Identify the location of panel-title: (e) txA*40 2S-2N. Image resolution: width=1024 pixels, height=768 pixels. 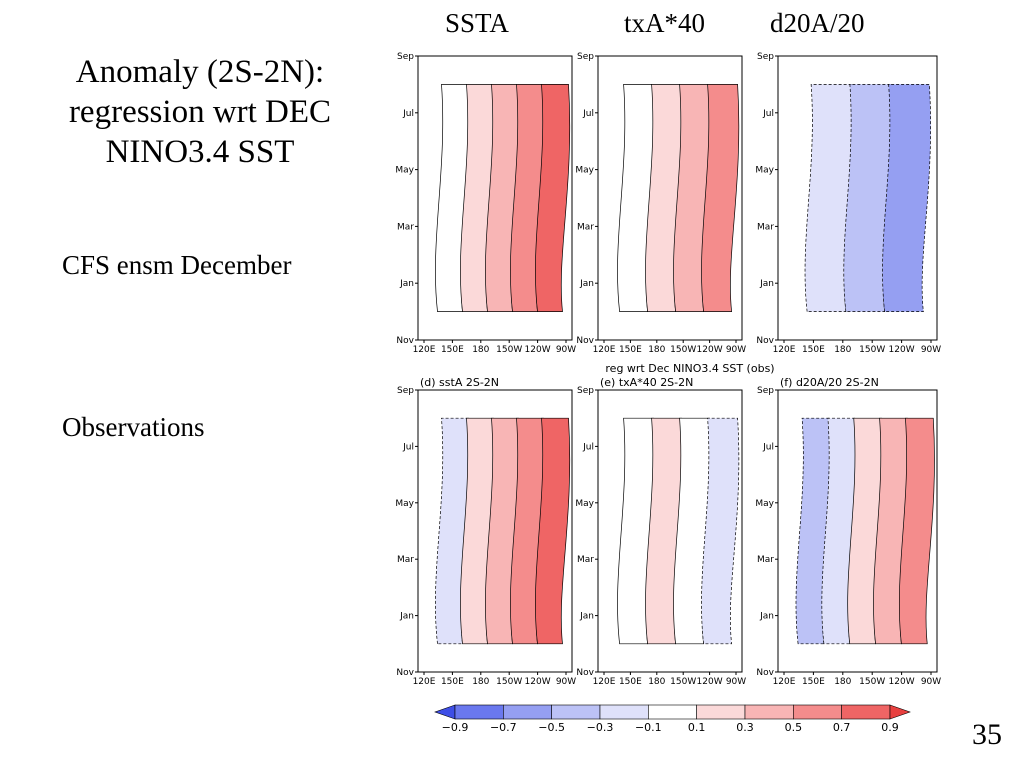
(646, 382).